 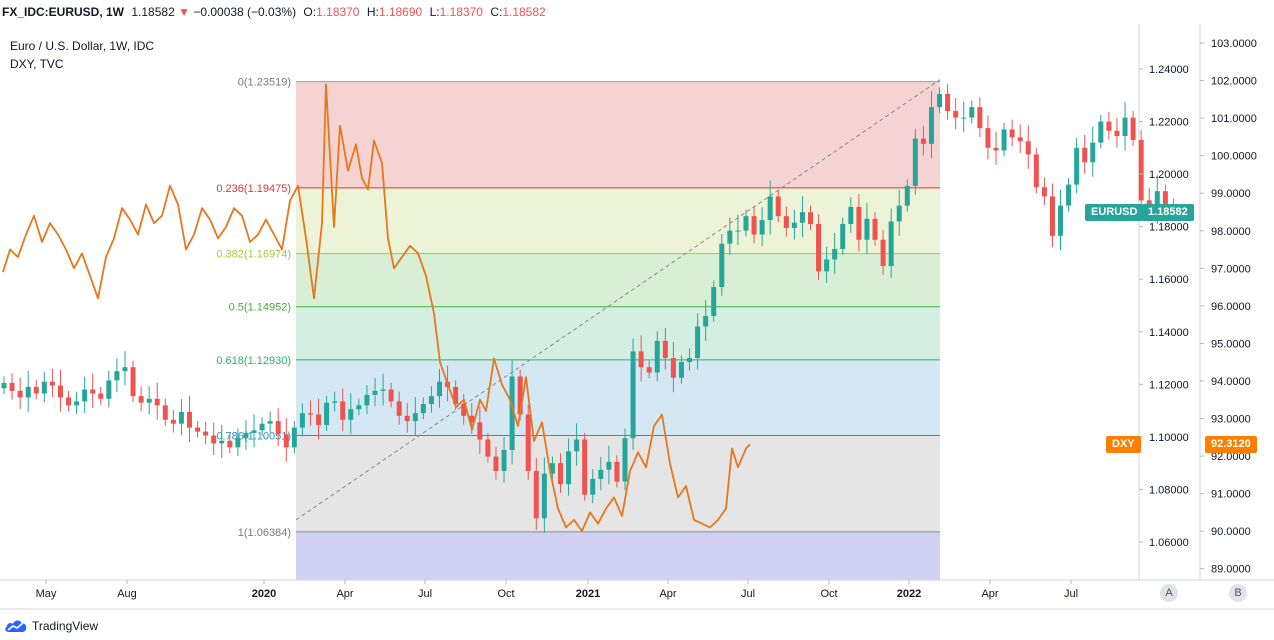 What do you see at coordinates (82, 46) in the screenshot?
I see `legend-main-series: Euro / U.S. Dollar, 1W, IDC` at bounding box center [82, 46].